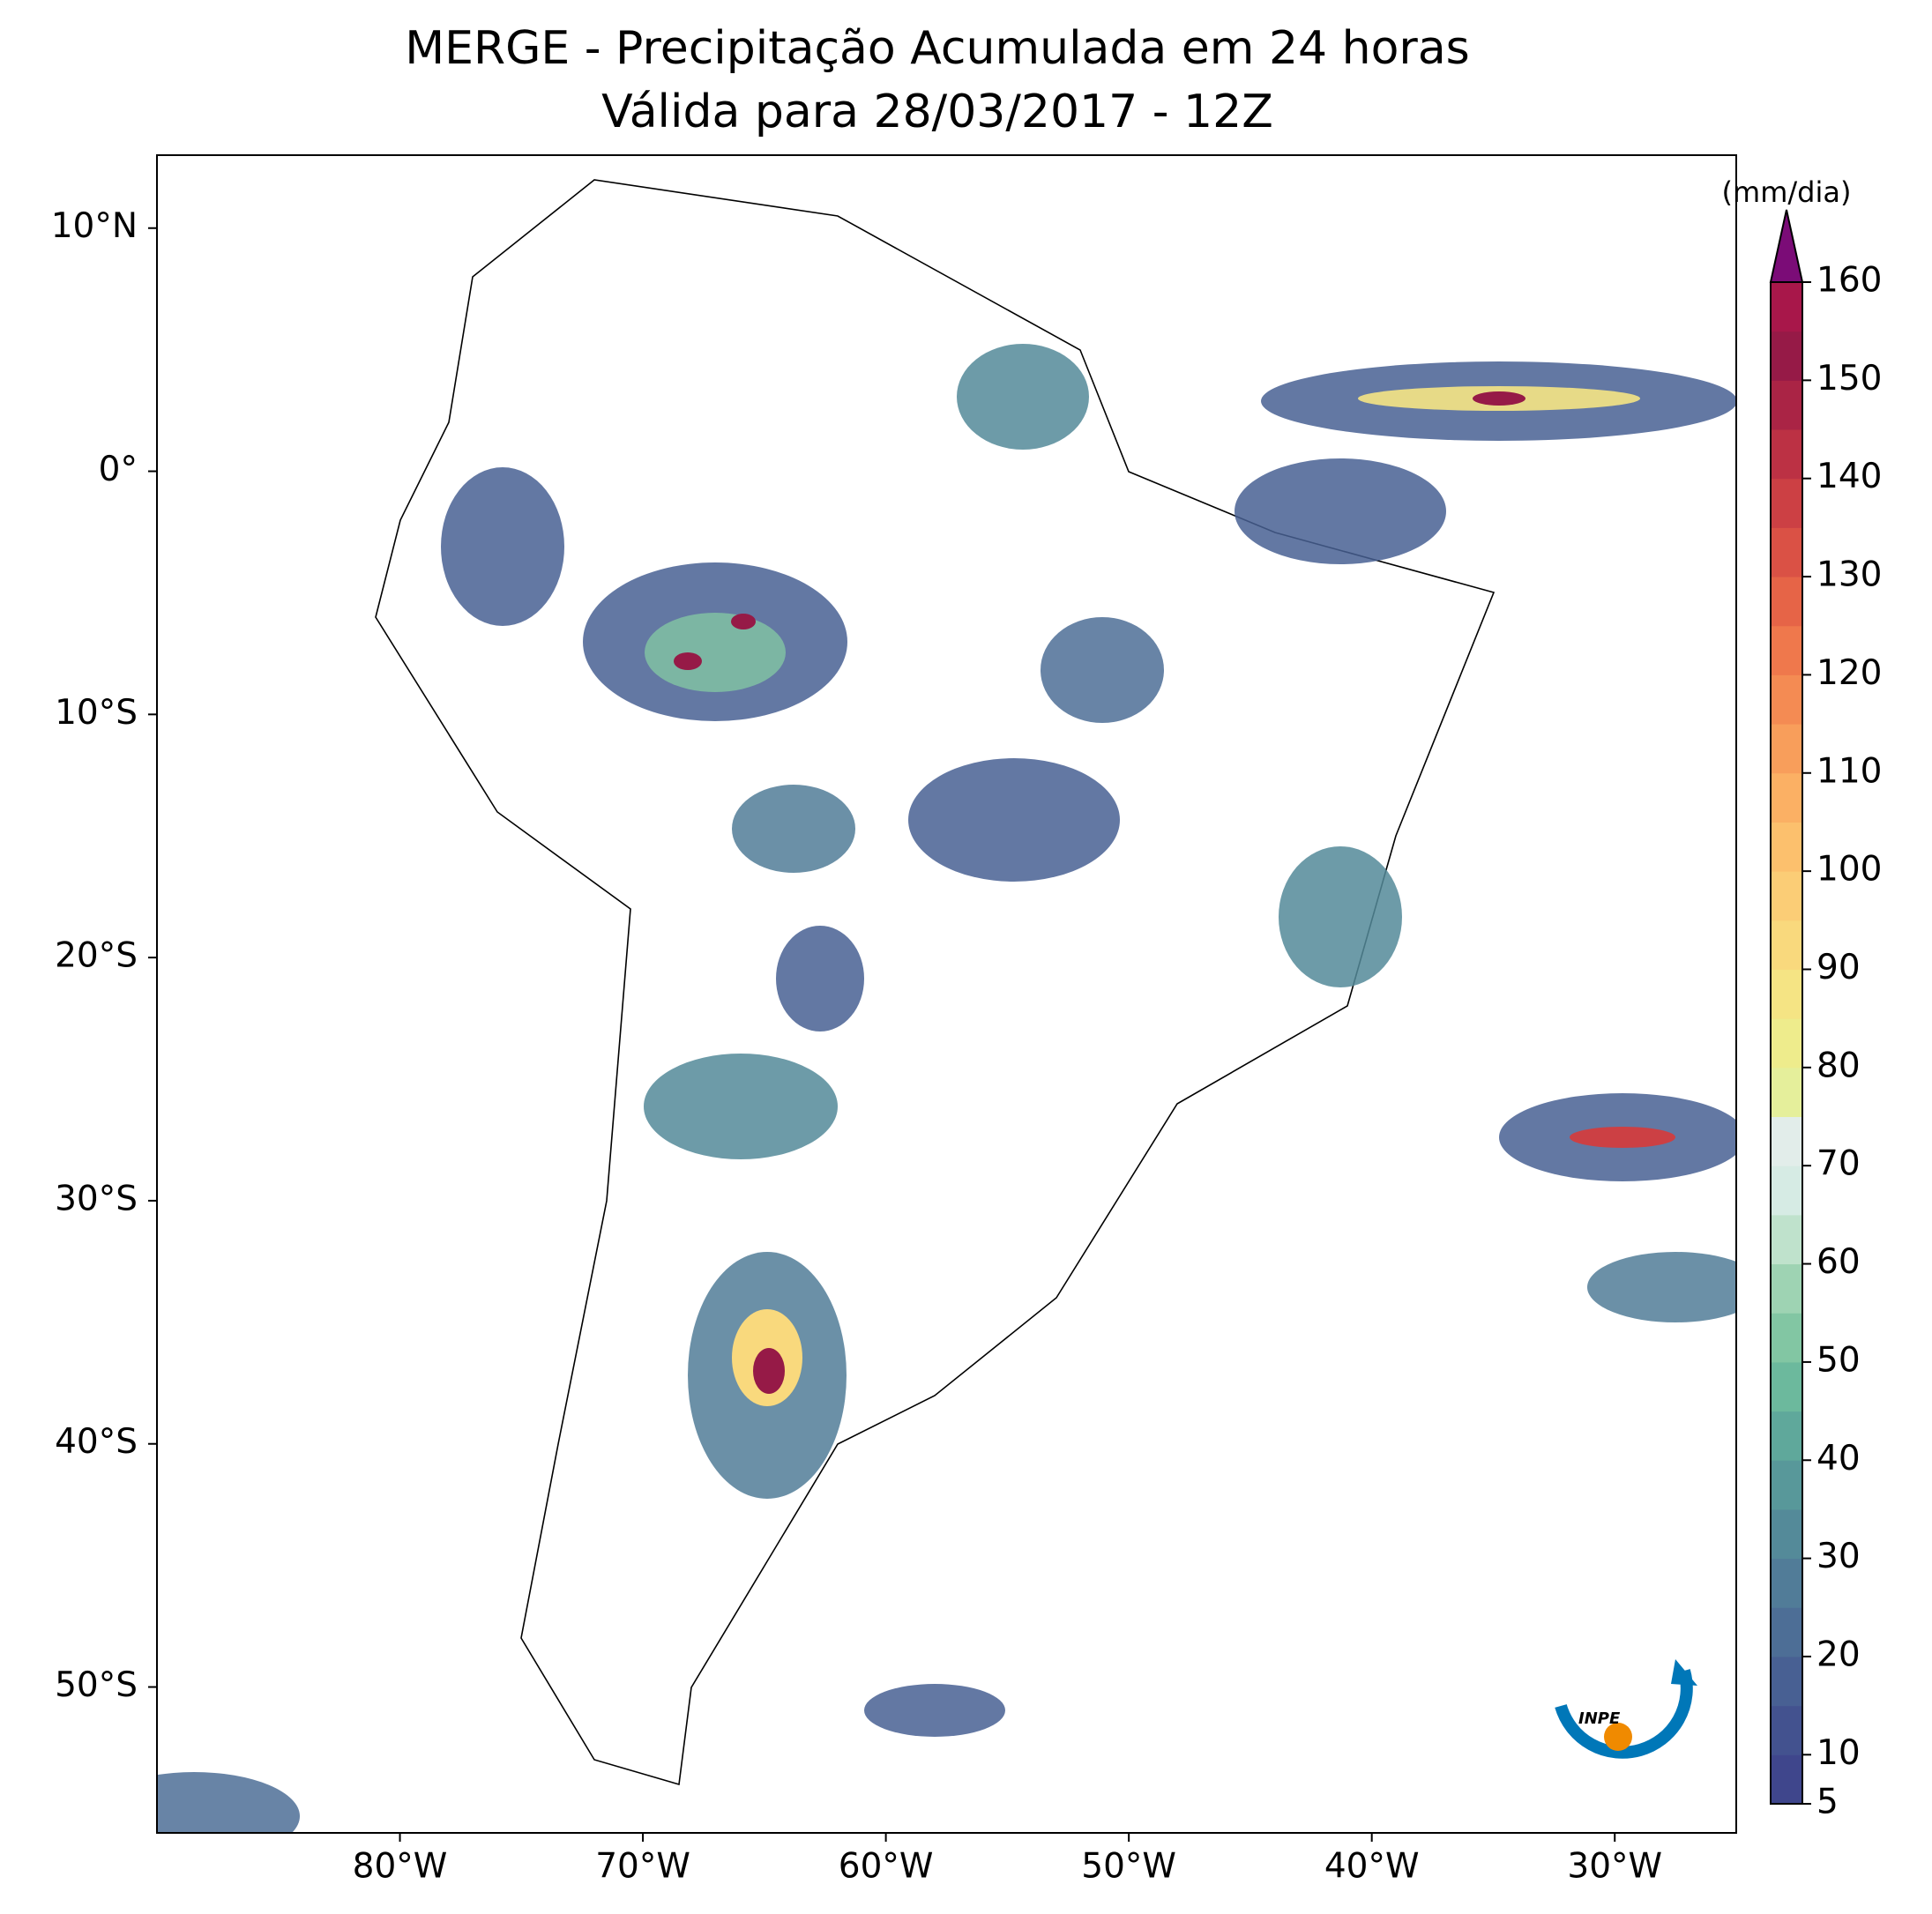 Image resolution: width=1932 pixels, height=1914 pixels. Describe the element at coordinates (1838, 1654) in the screenshot. I see `colorbar-tick-label: 20` at that location.